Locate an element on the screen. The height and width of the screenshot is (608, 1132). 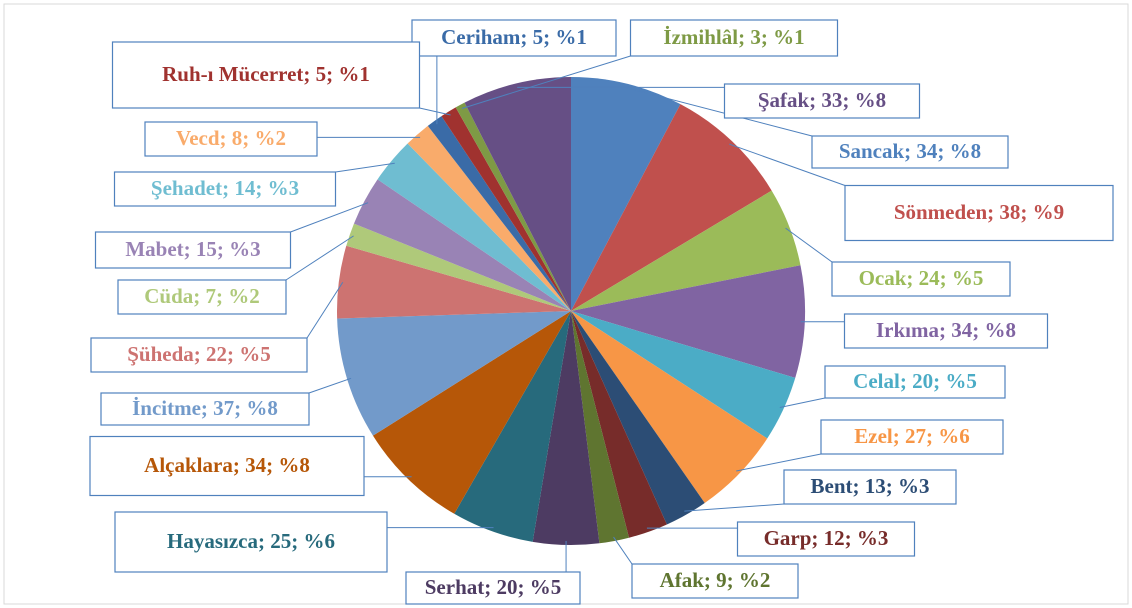
data-label: Sönmeden; 38; %9 is located at coordinates (979, 212).